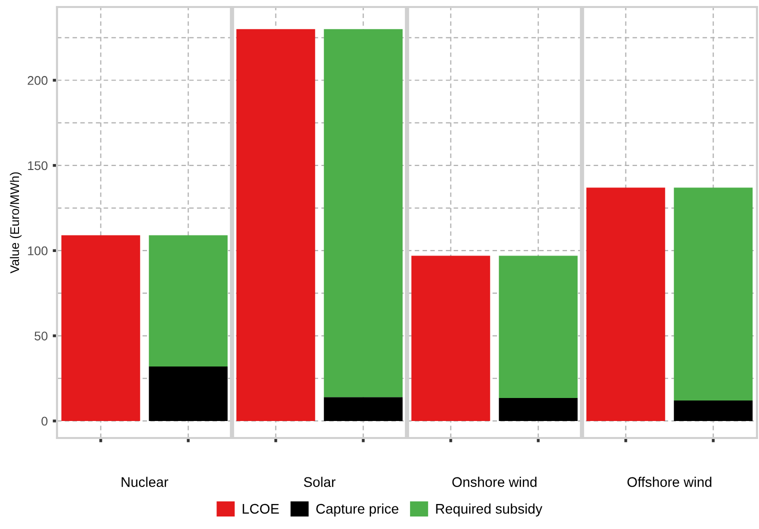  I want to click on y-axis-title: Value (Euro/MWh), so click(16, 223).